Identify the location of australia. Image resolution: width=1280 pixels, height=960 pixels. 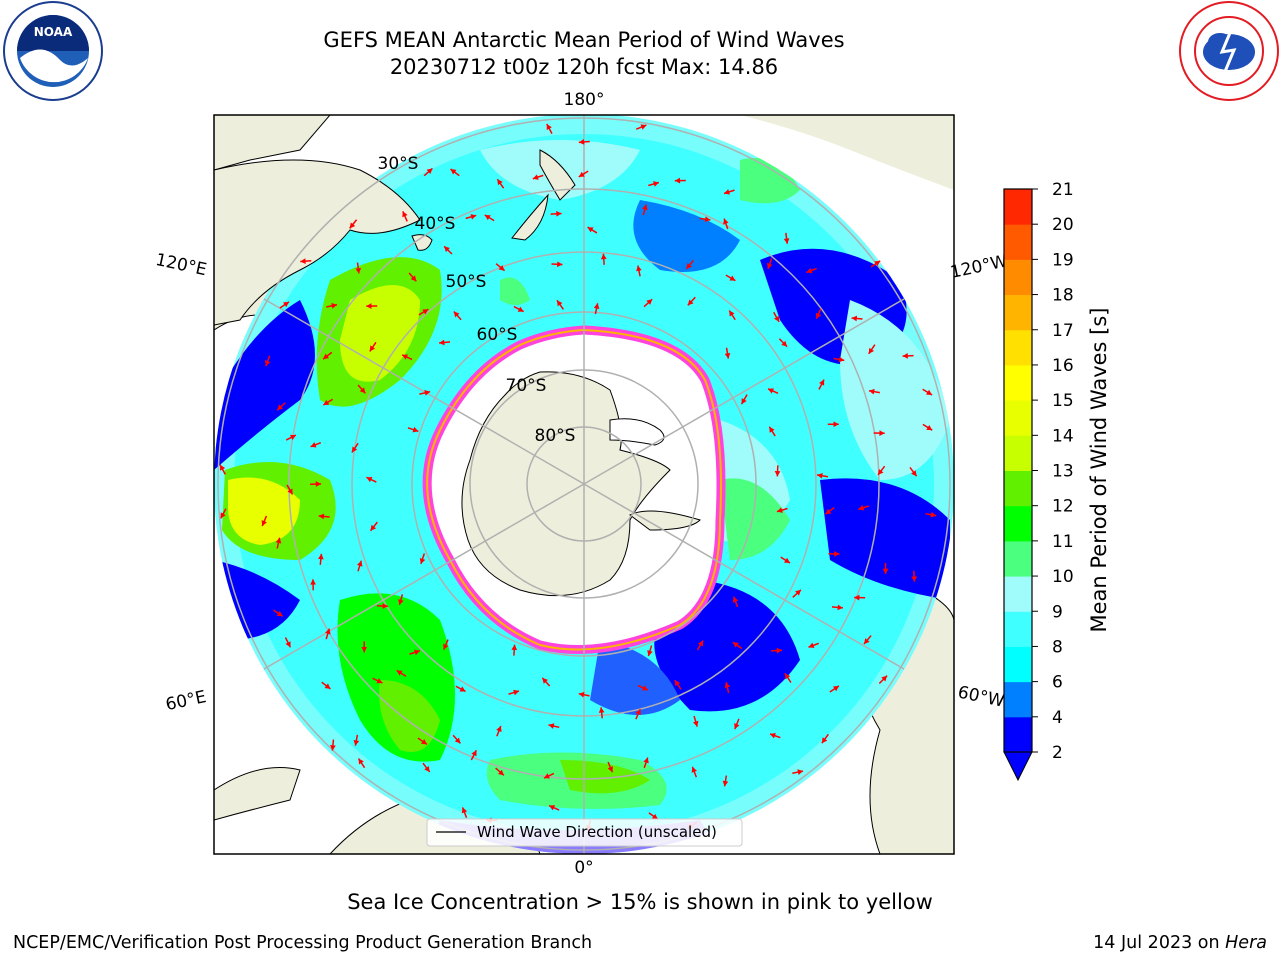
(317, 242).